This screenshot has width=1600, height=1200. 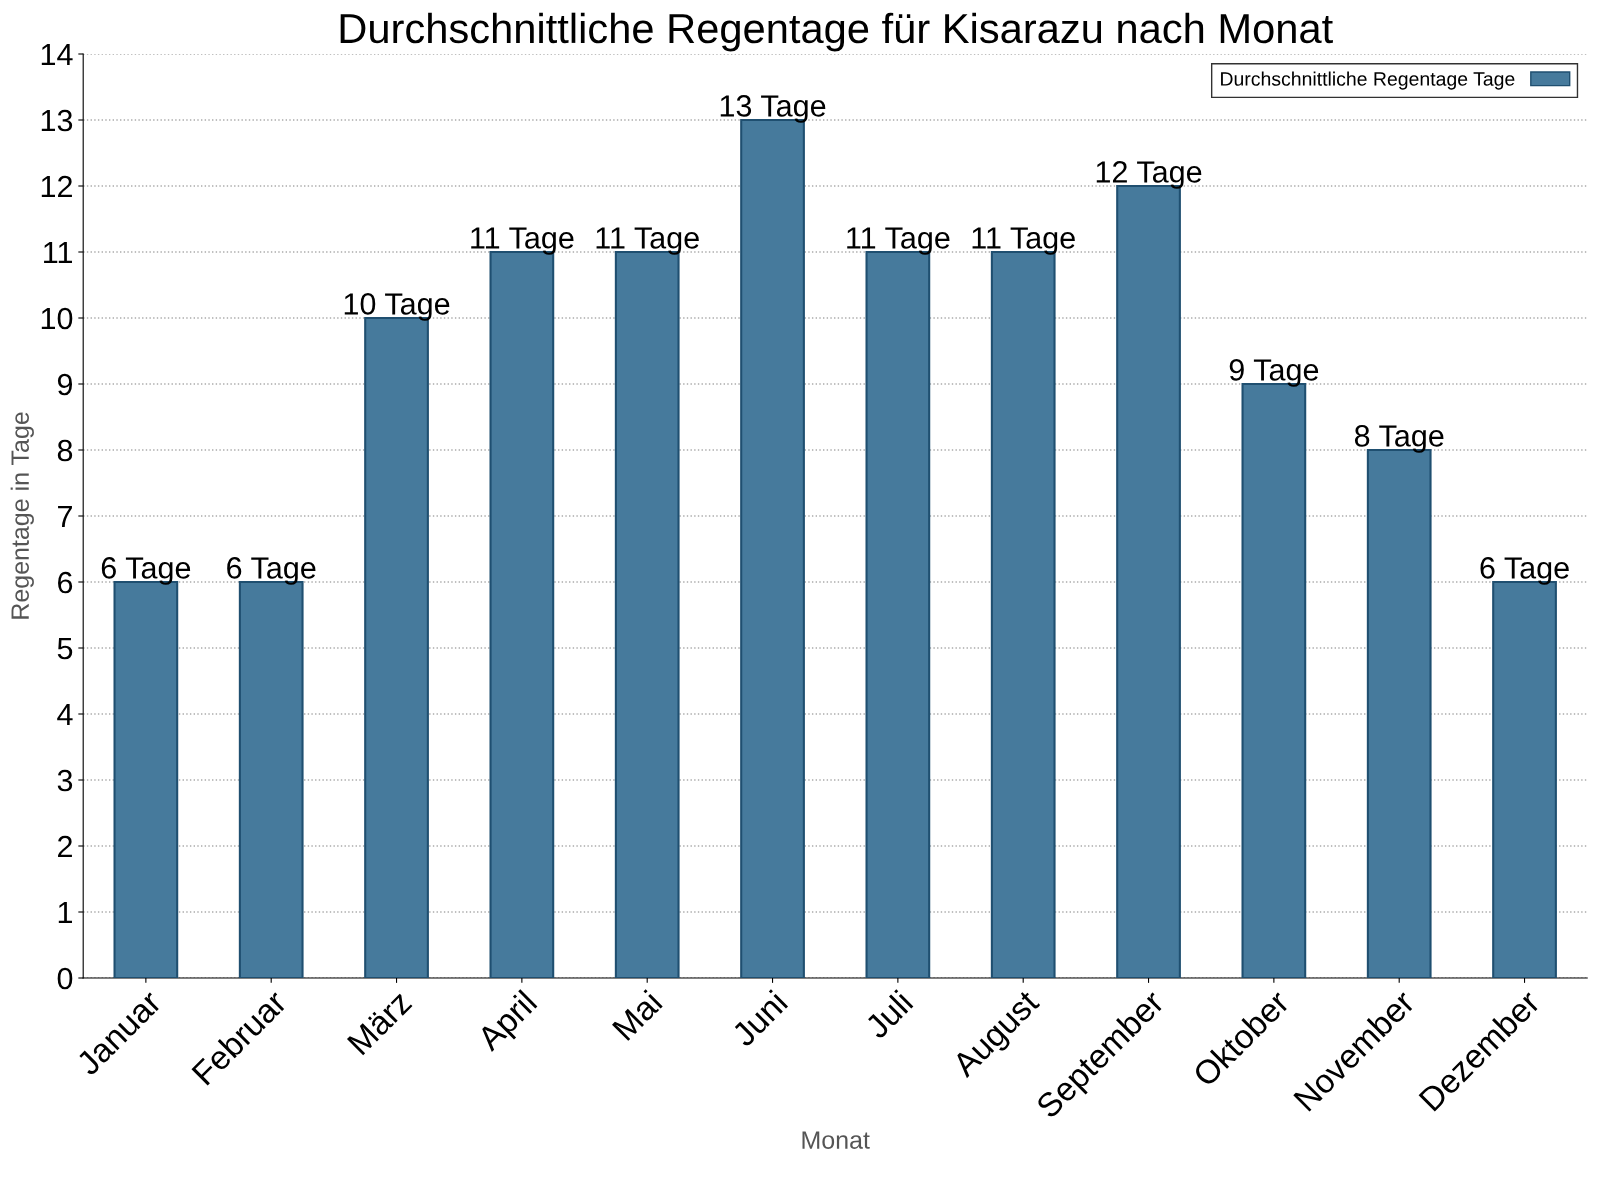 I want to click on y-tick-label: 0, so click(x=65, y=978).